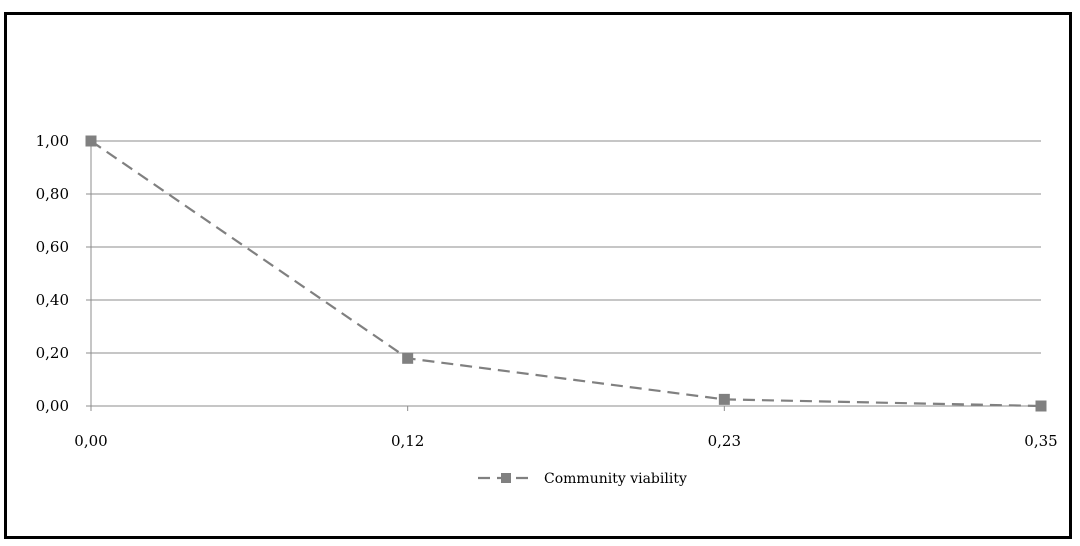 The width and height of the screenshot is (1080, 546). Describe the element at coordinates (506, 478) in the screenshot. I see `legend-marker-sample` at that location.